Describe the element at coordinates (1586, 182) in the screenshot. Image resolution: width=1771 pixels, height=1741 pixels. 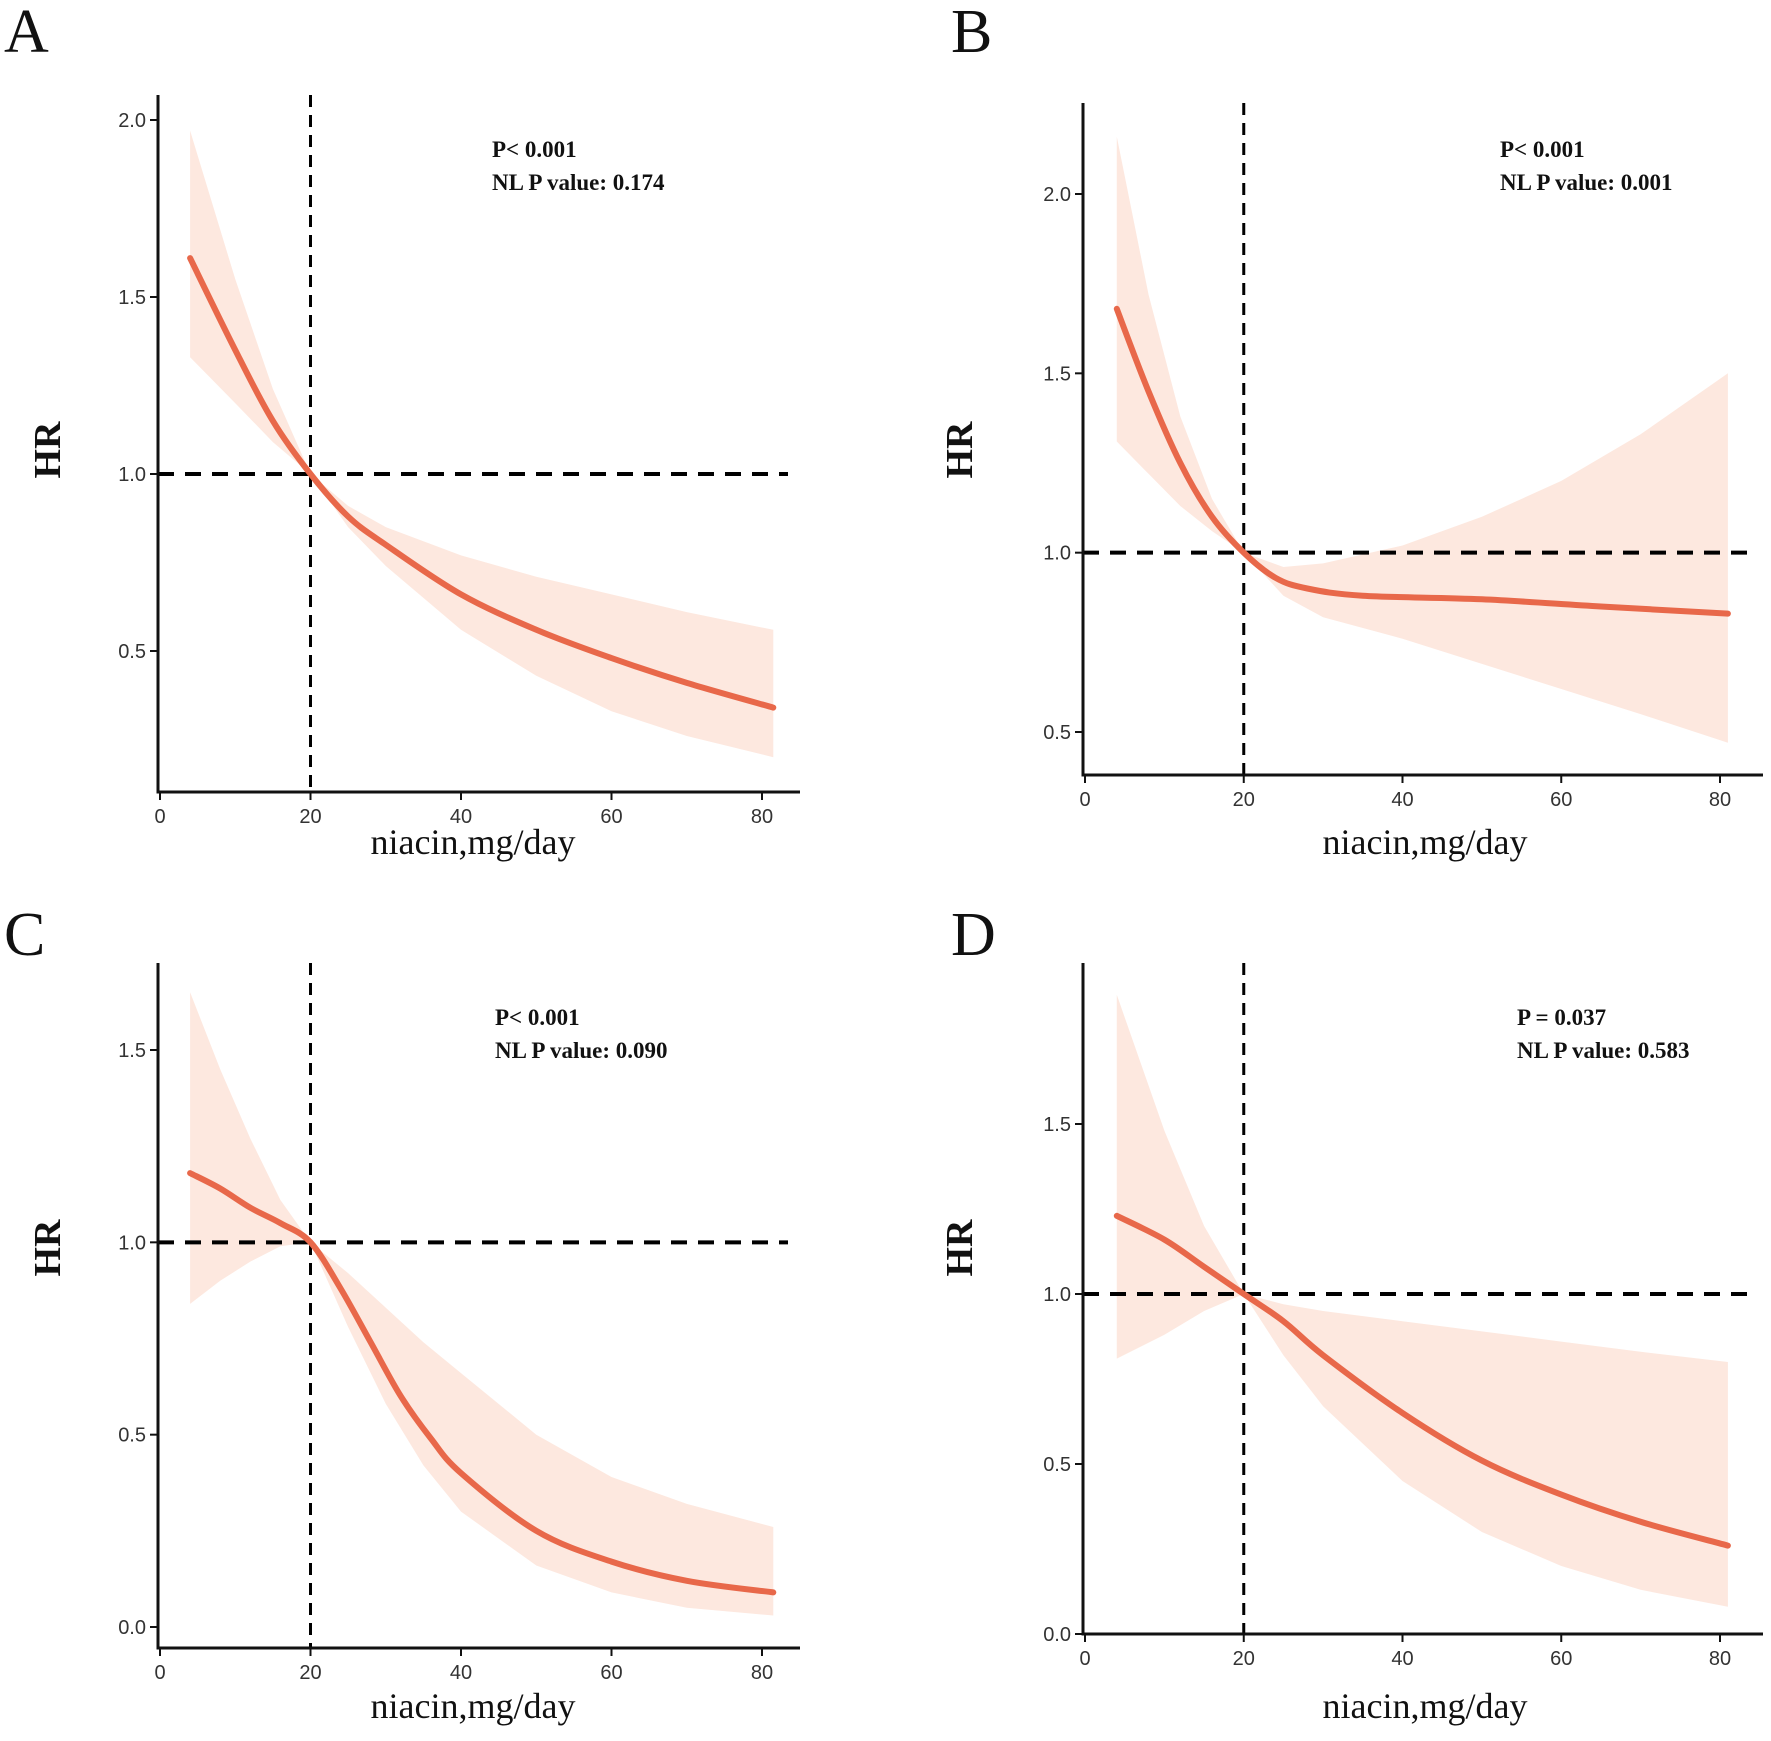
I see `nl-p-value-annotation: NL P value: 0.001` at that location.